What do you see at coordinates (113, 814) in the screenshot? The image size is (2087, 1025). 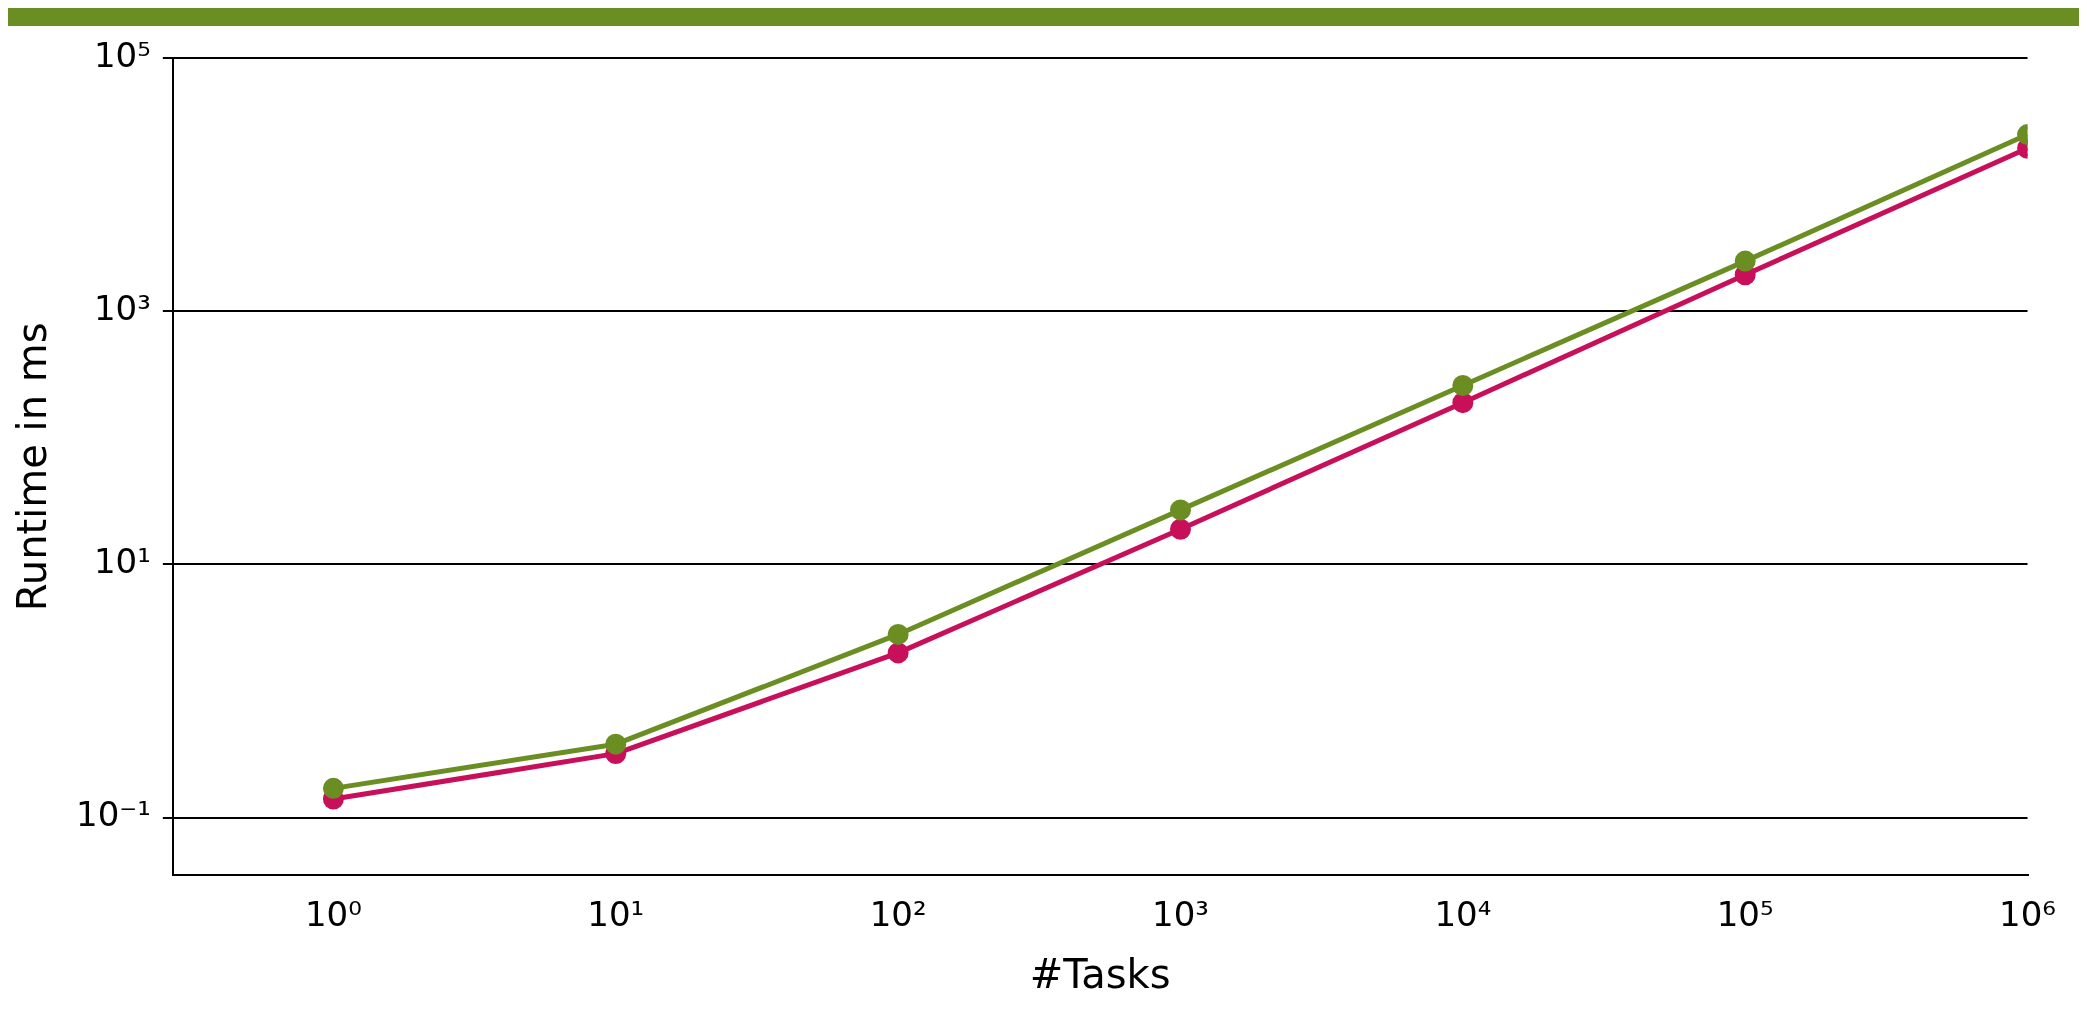 I see `y-tick-label: 10⁻¹` at bounding box center [113, 814].